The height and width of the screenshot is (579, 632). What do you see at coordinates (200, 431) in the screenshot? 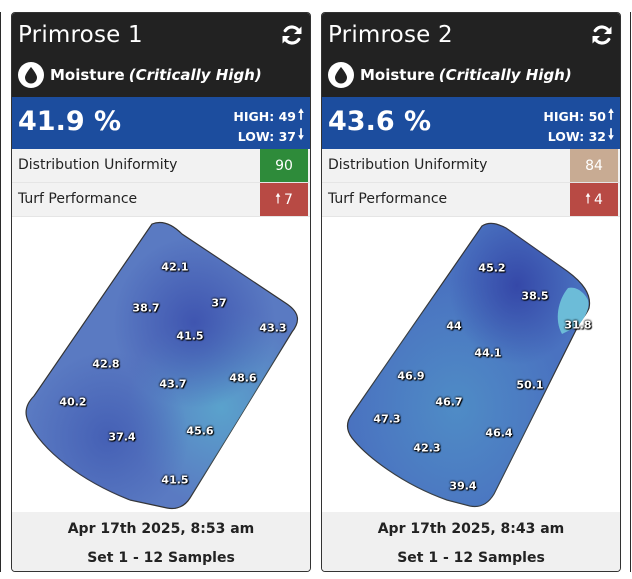
I see `sample-reading: 45.6` at bounding box center [200, 431].